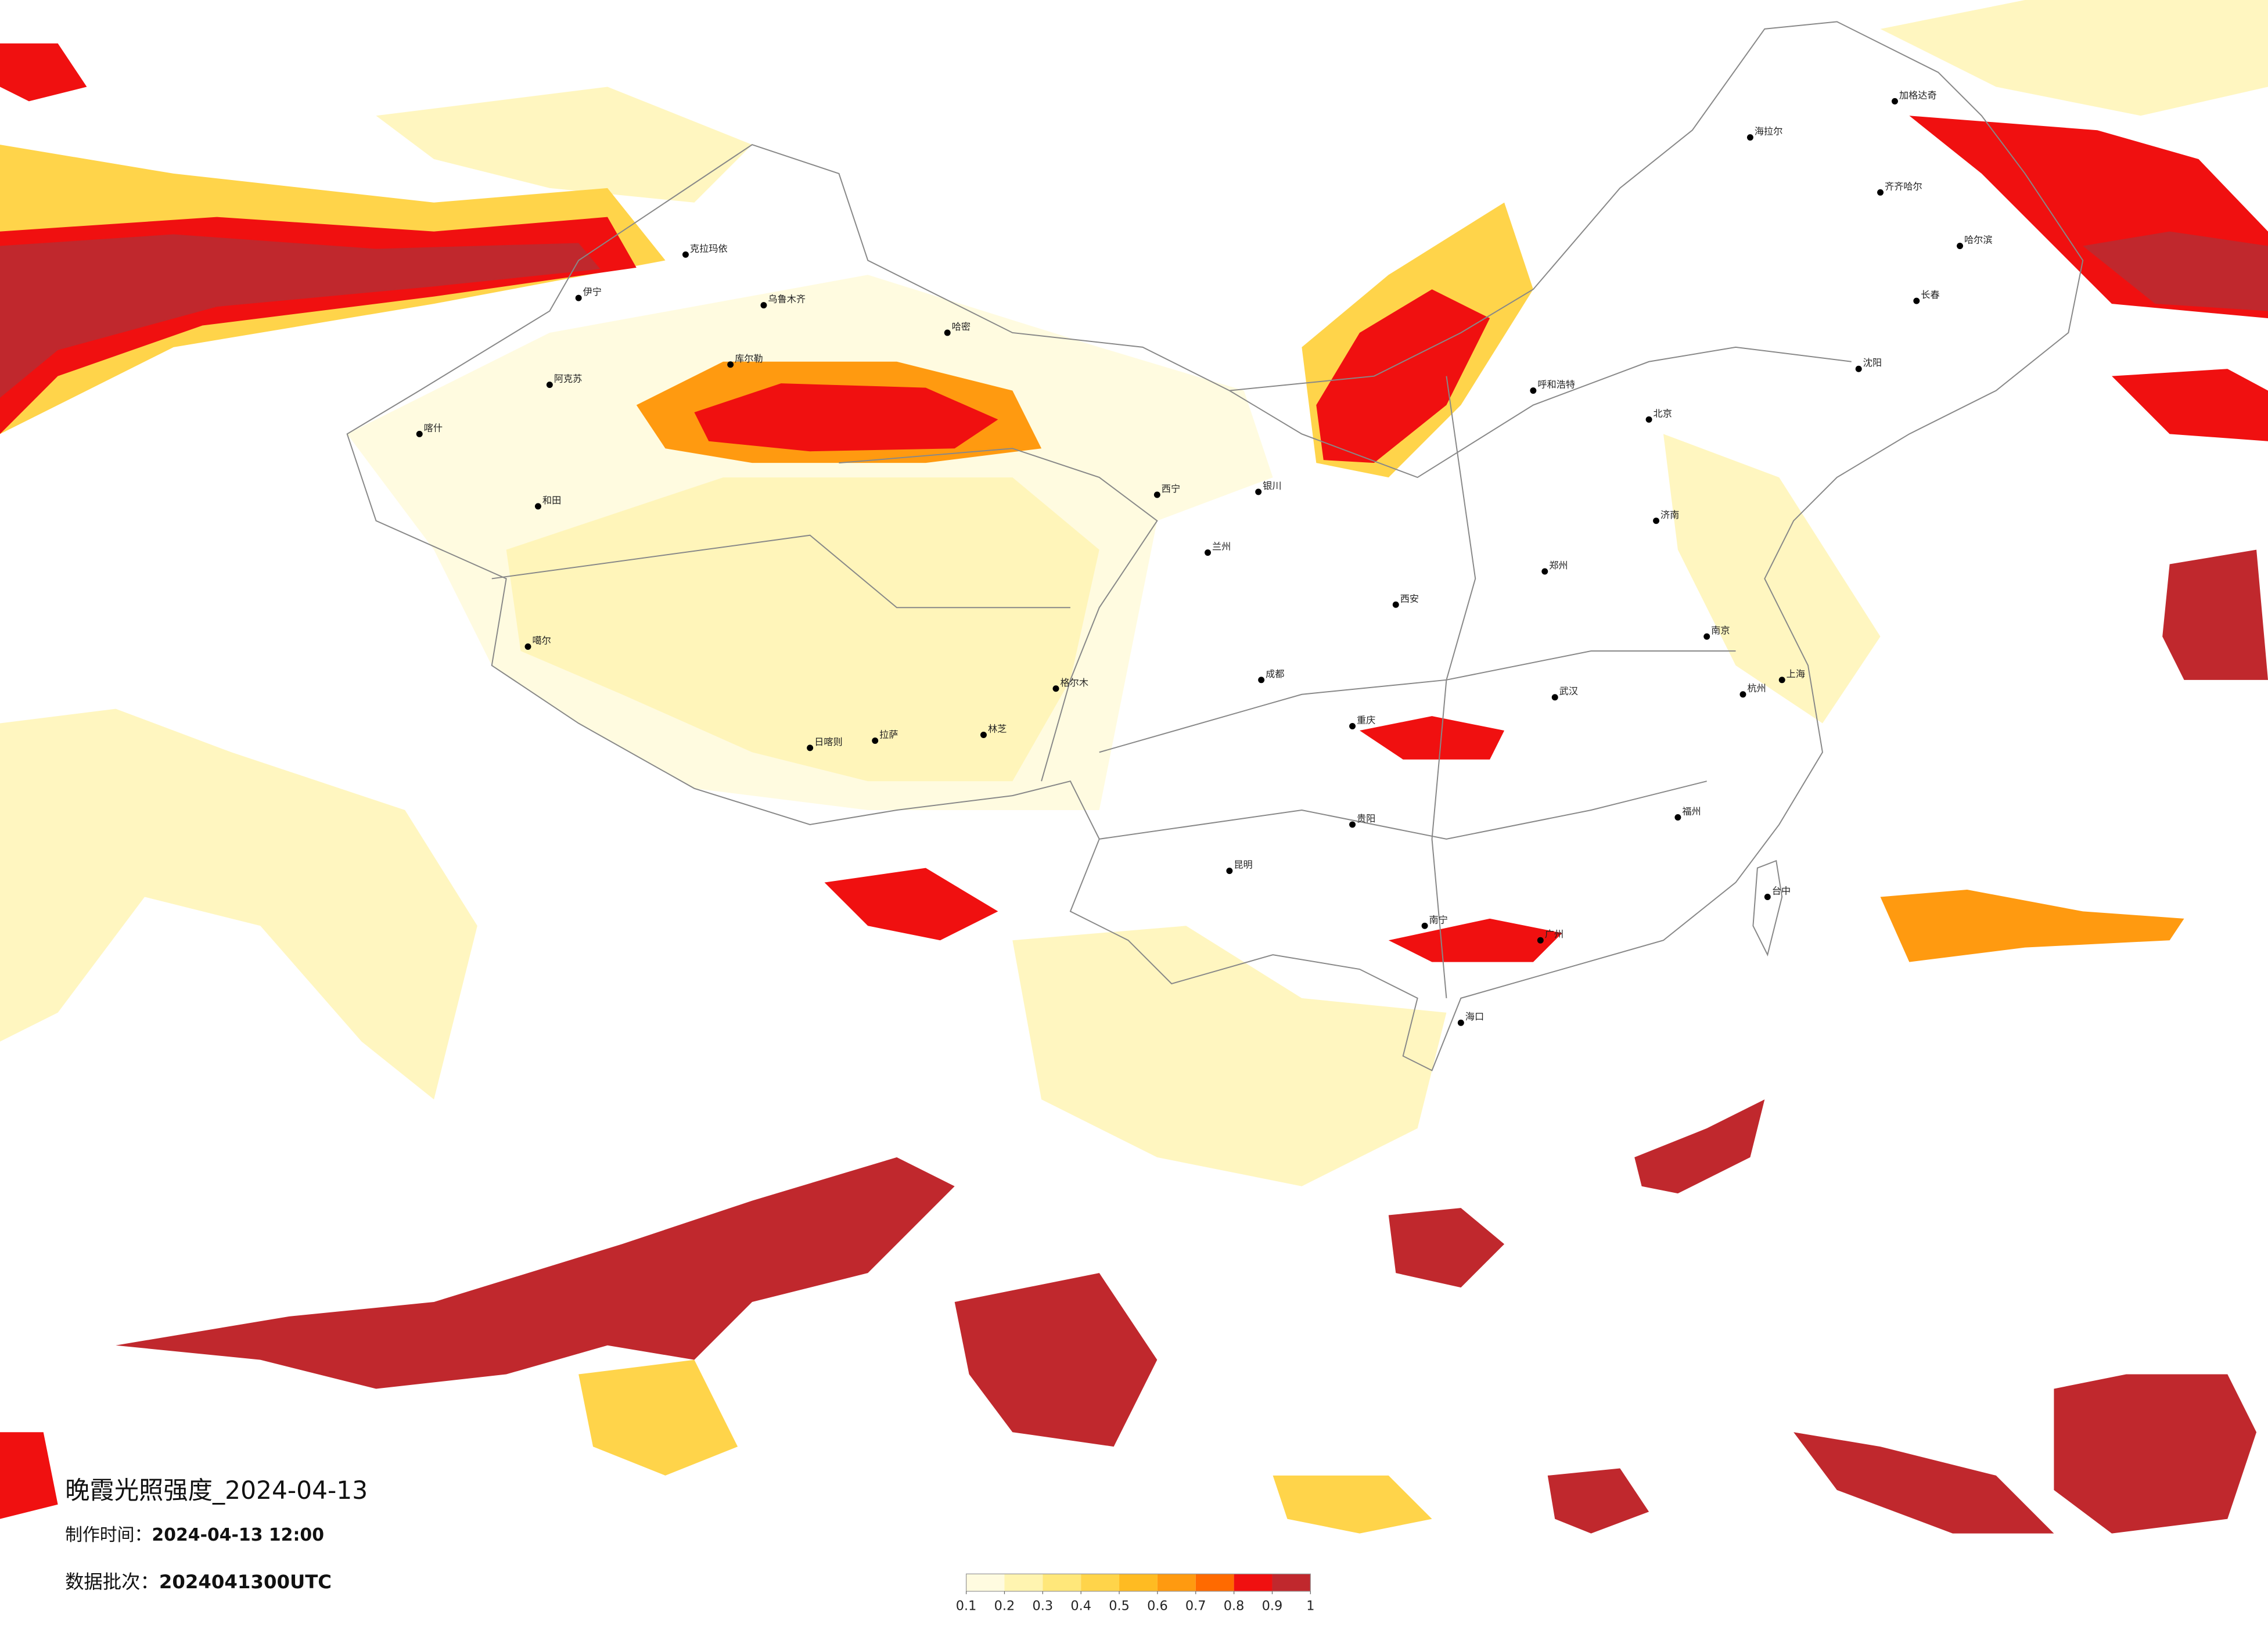 The image size is (2268, 1626). What do you see at coordinates (1366, 818) in the screenshot?
I see `city-label: 贵阳` at bounding box center [1366, 818].